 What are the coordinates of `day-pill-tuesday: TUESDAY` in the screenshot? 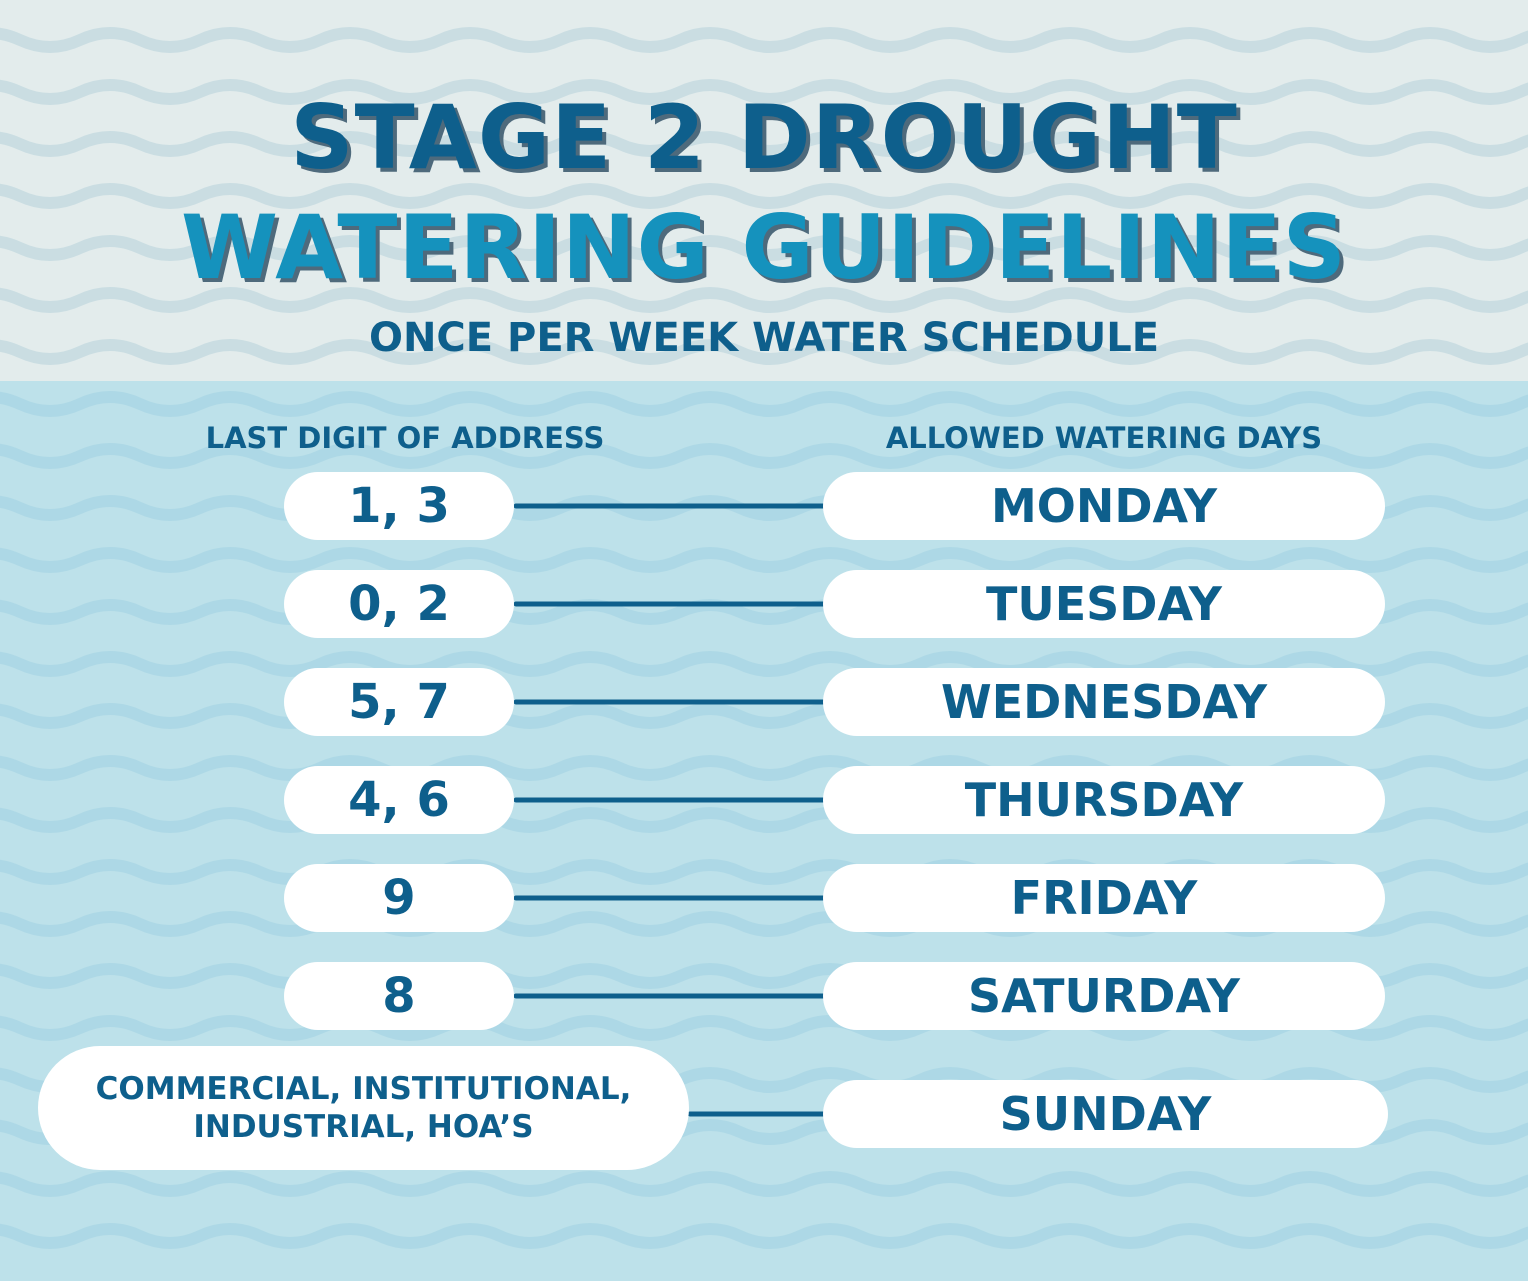 It's located at (1104, 604).